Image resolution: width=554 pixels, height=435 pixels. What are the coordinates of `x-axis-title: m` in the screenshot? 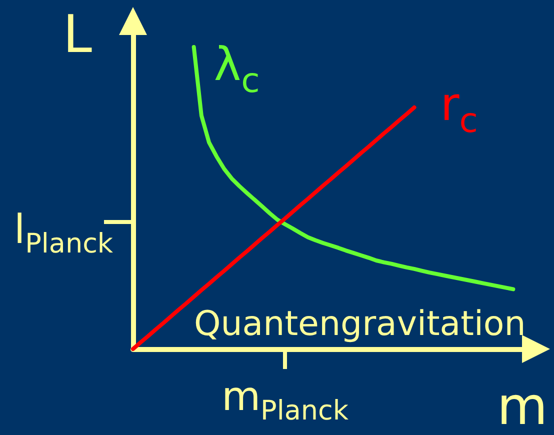 It's located at (522, 406).